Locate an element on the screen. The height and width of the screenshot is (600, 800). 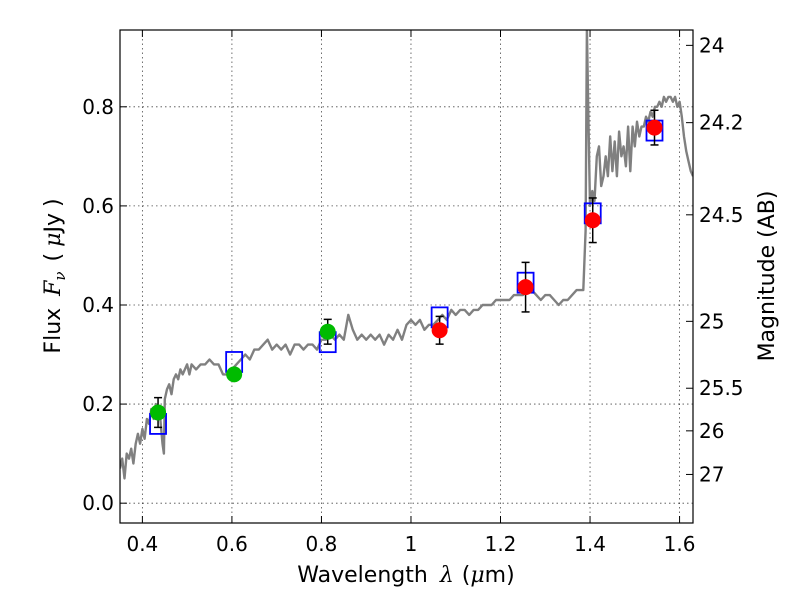
y2-tick-label: 25 is located at coordinates (711, 321).